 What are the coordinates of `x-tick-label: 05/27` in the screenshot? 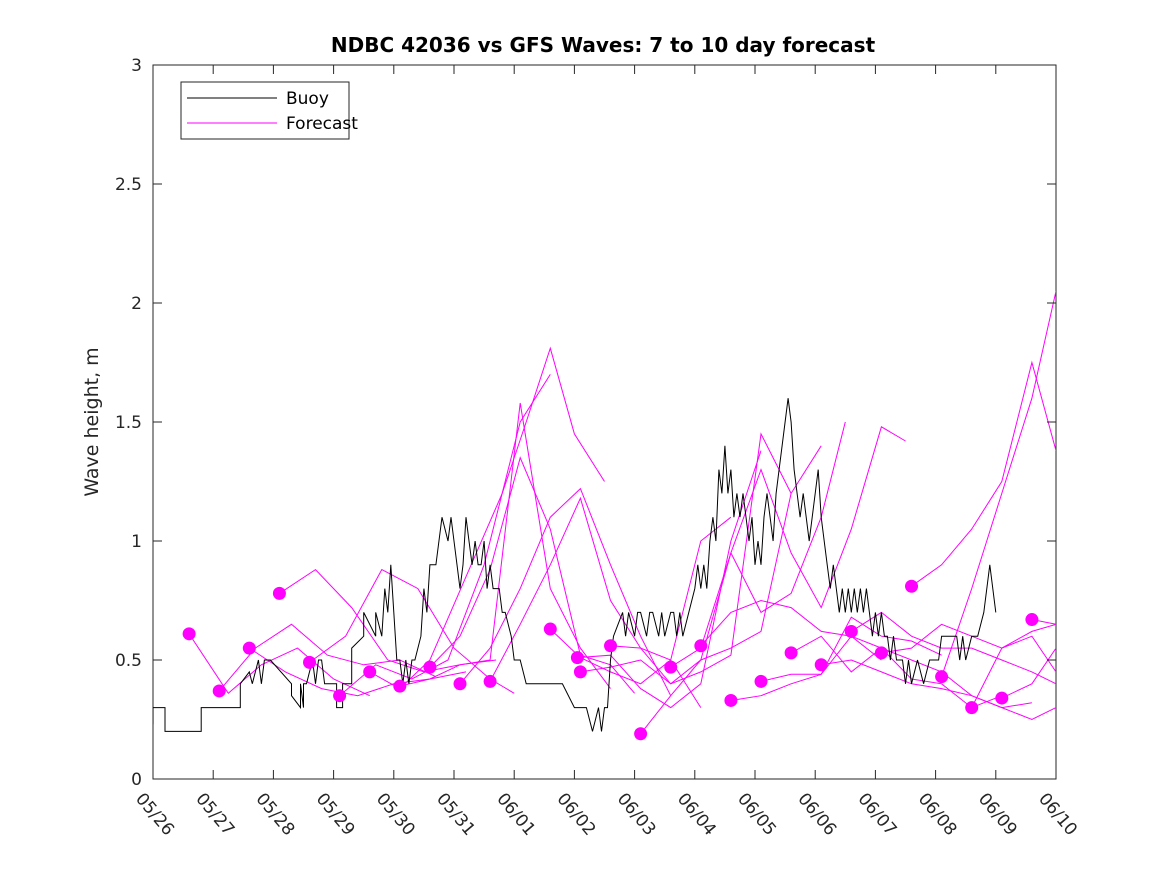 It's located at (214, 814).